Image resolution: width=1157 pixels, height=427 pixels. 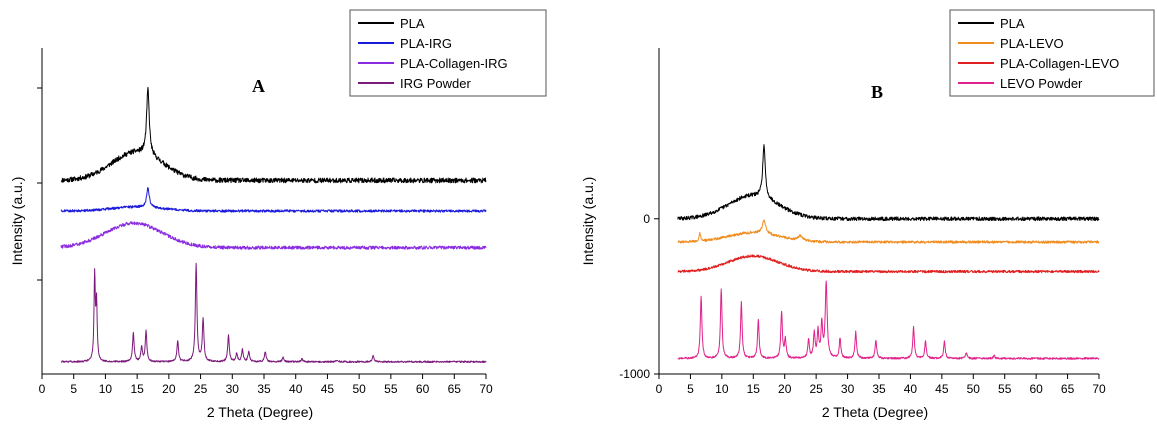 What do you see at coordinates (888, 264) in the screenshot?
I see `series-line-pla-collagen-levo` at bounding box center [888, 264].